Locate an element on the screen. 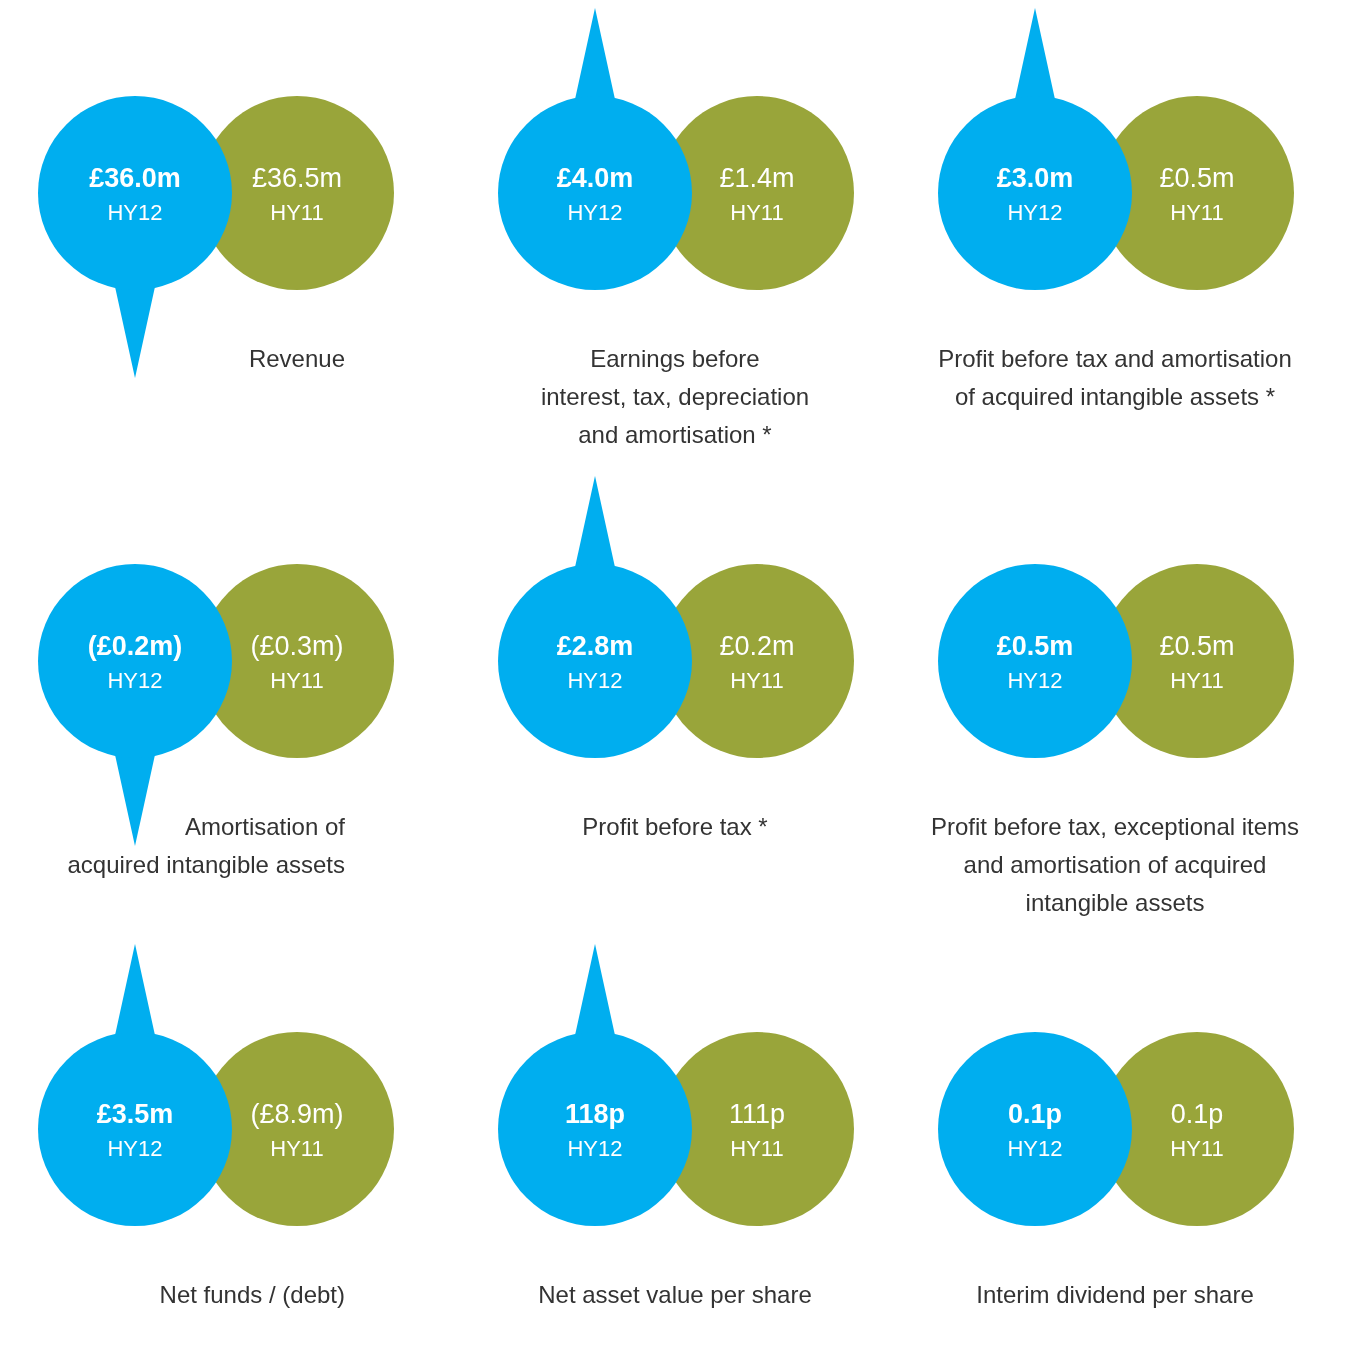 The width and height of the screenshot is (1357, 1358). data-label: £3.0m is located at coordinates (1035, 178).